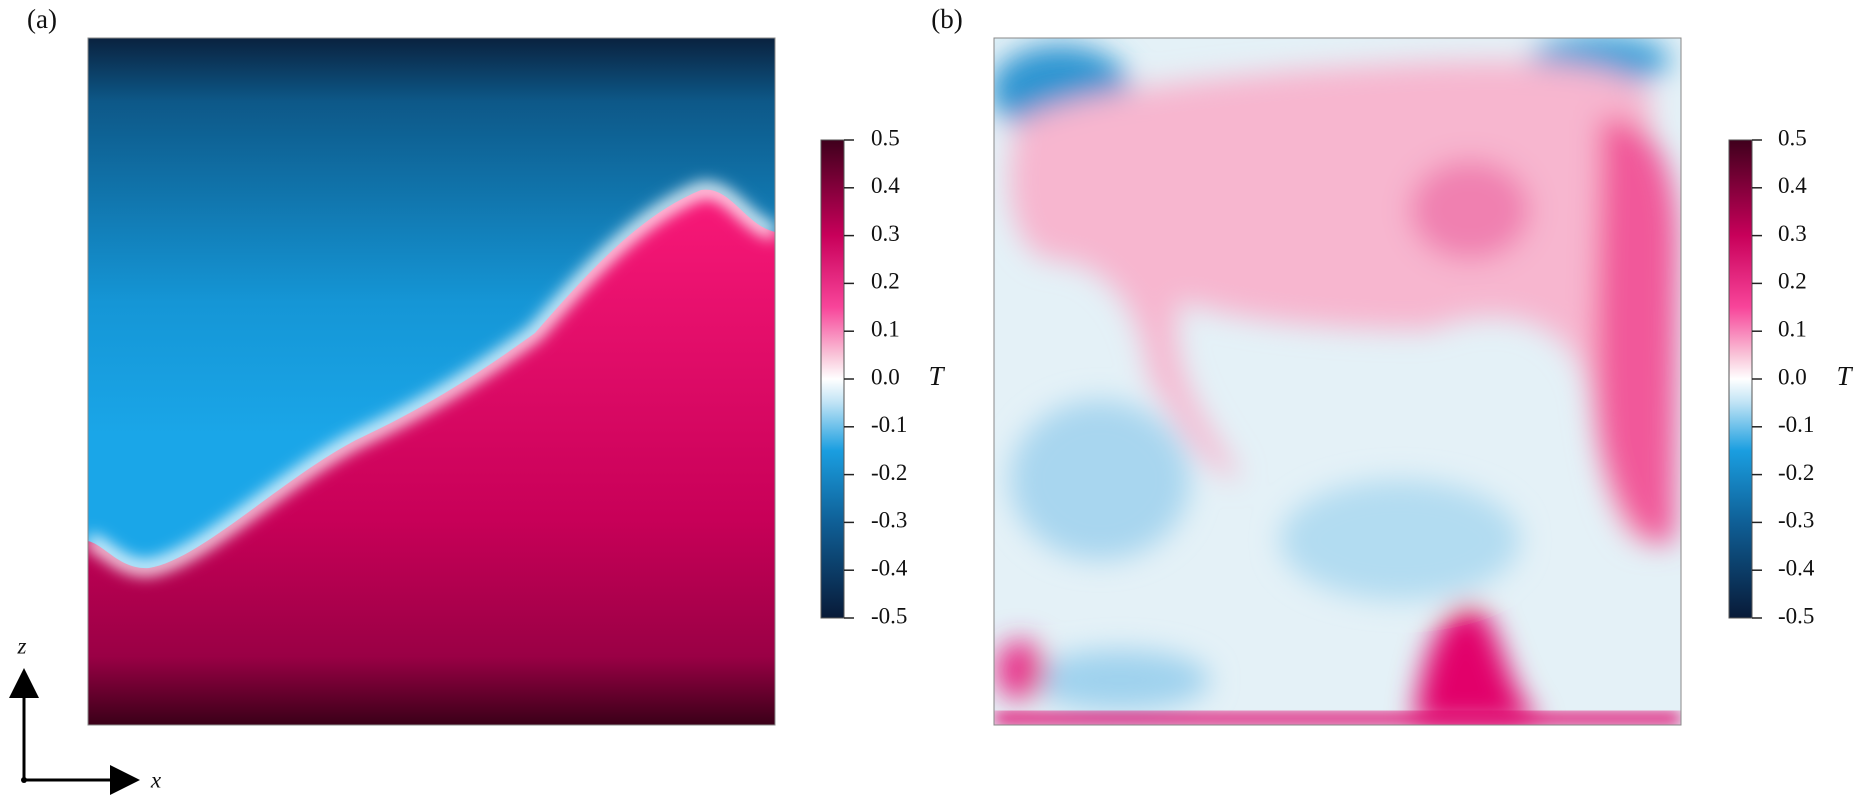 Image resolution: width=1863 pixels, height=804 pixels. I want to click on z-label: z, so click(22, 645).